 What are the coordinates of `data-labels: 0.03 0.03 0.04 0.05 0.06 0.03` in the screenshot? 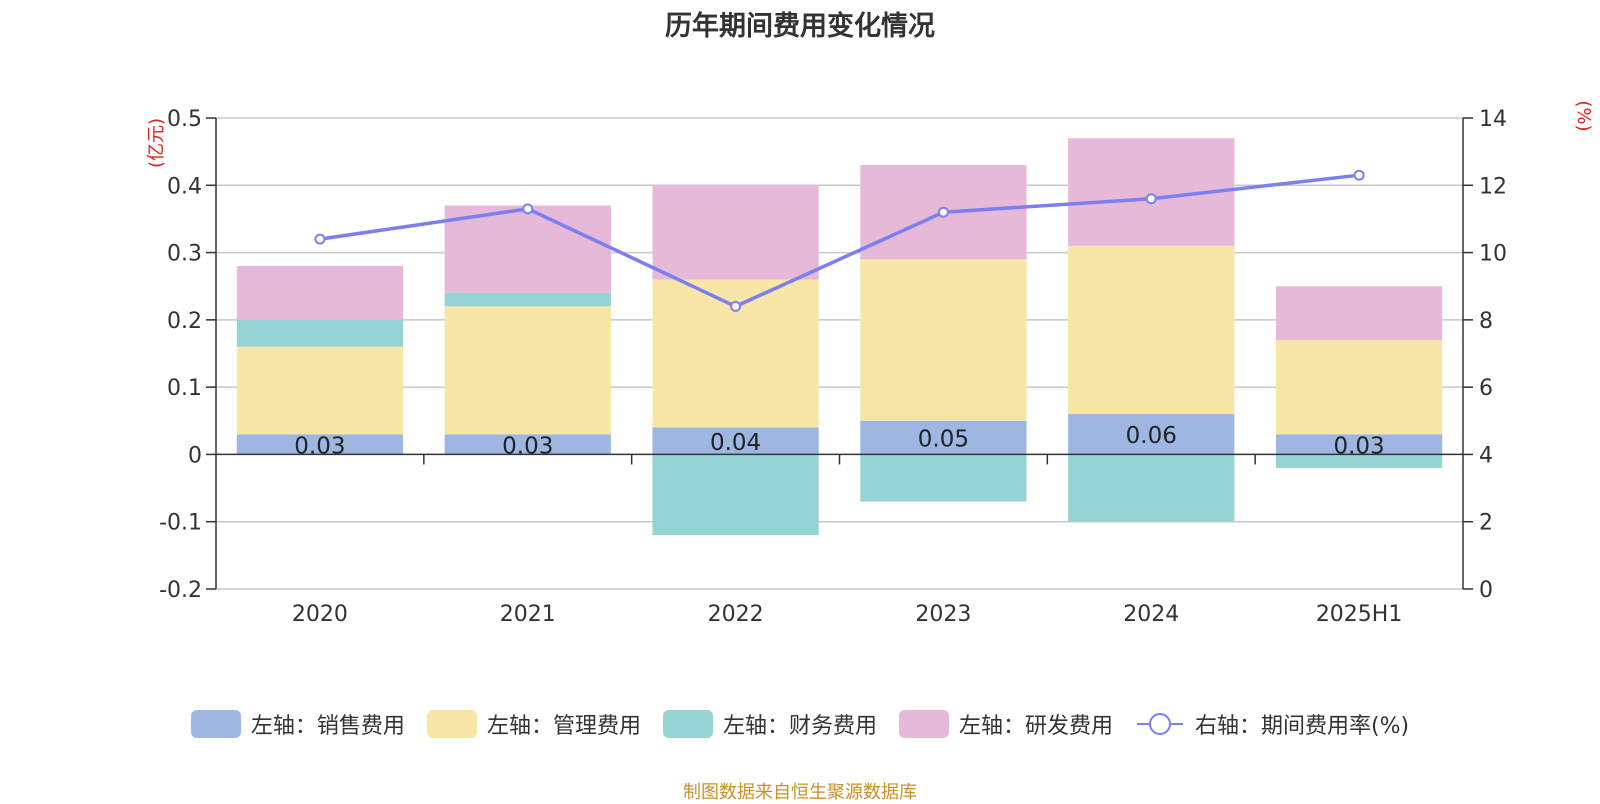 It's located at (839, 441).